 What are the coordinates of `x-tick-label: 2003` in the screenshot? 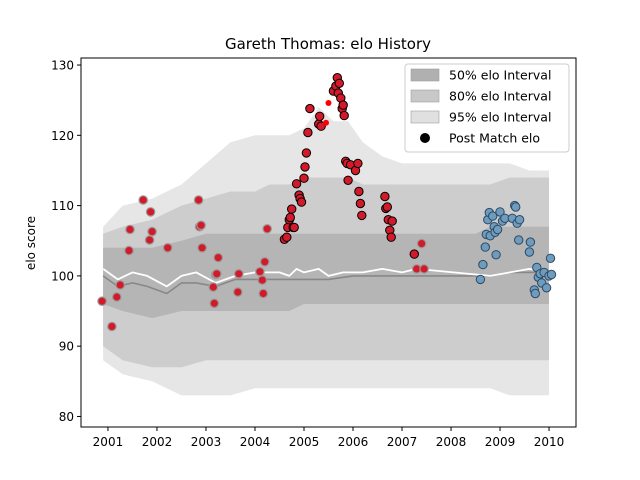 It's located at (206, 442).